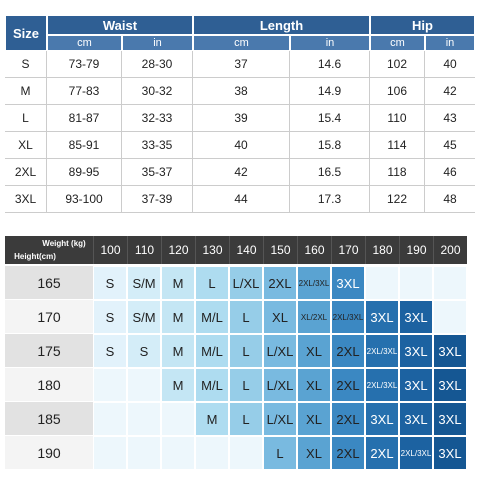 The width and height of the screenshot is (480, 480). I want to click on size-cell: 45, so click(450, 145).